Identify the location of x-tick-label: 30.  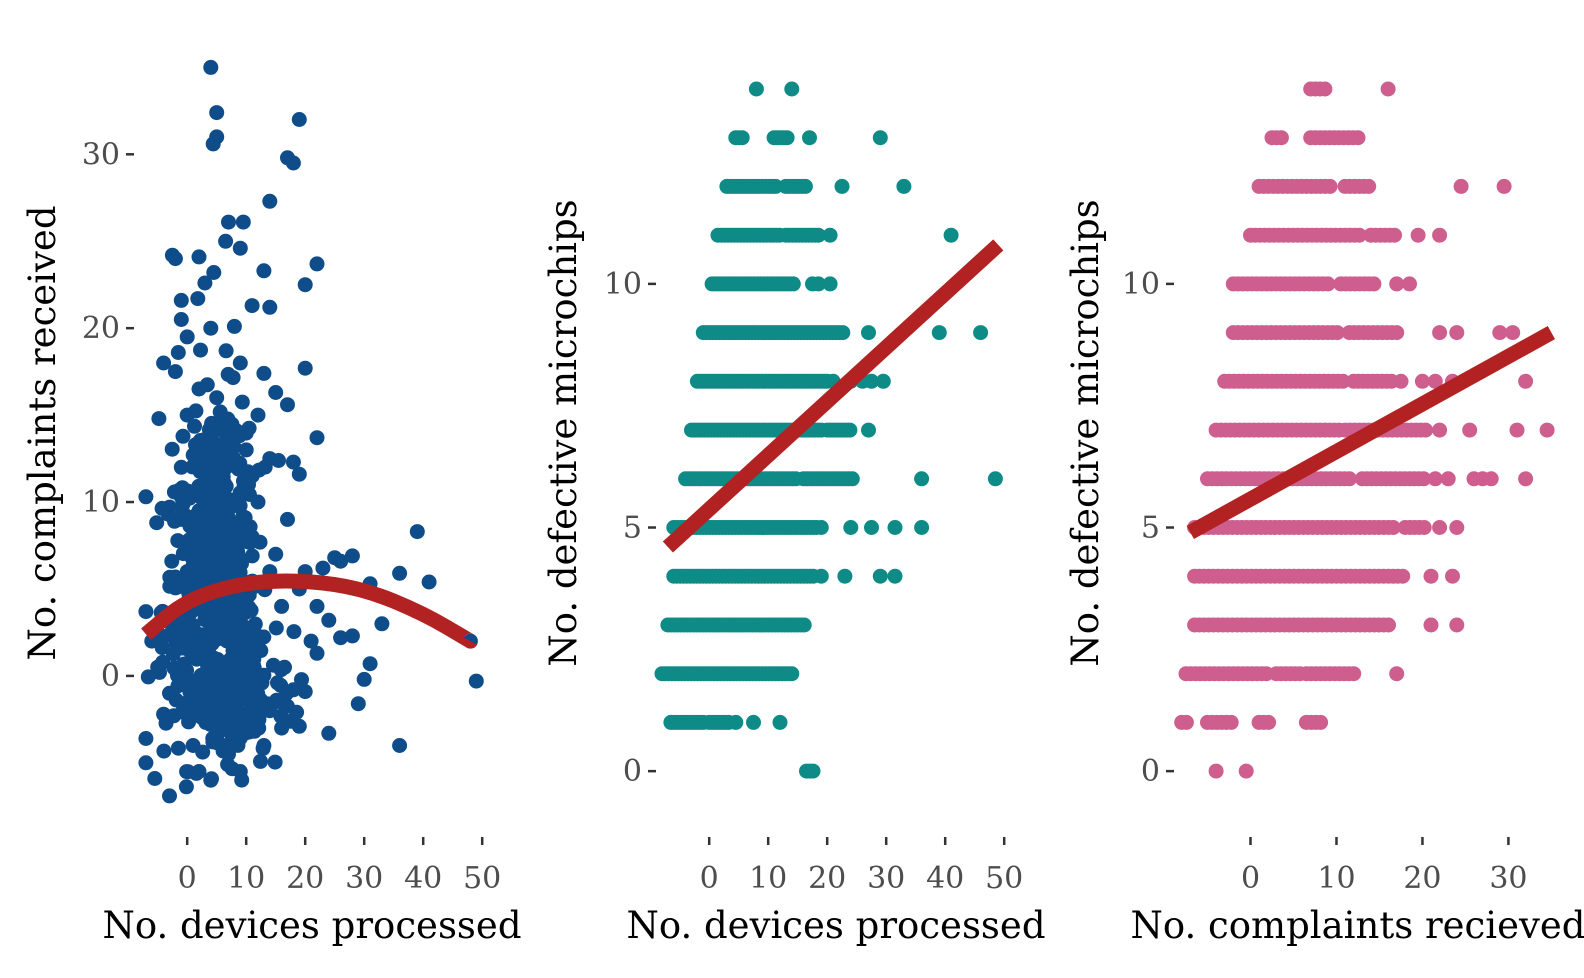
(886, 878).